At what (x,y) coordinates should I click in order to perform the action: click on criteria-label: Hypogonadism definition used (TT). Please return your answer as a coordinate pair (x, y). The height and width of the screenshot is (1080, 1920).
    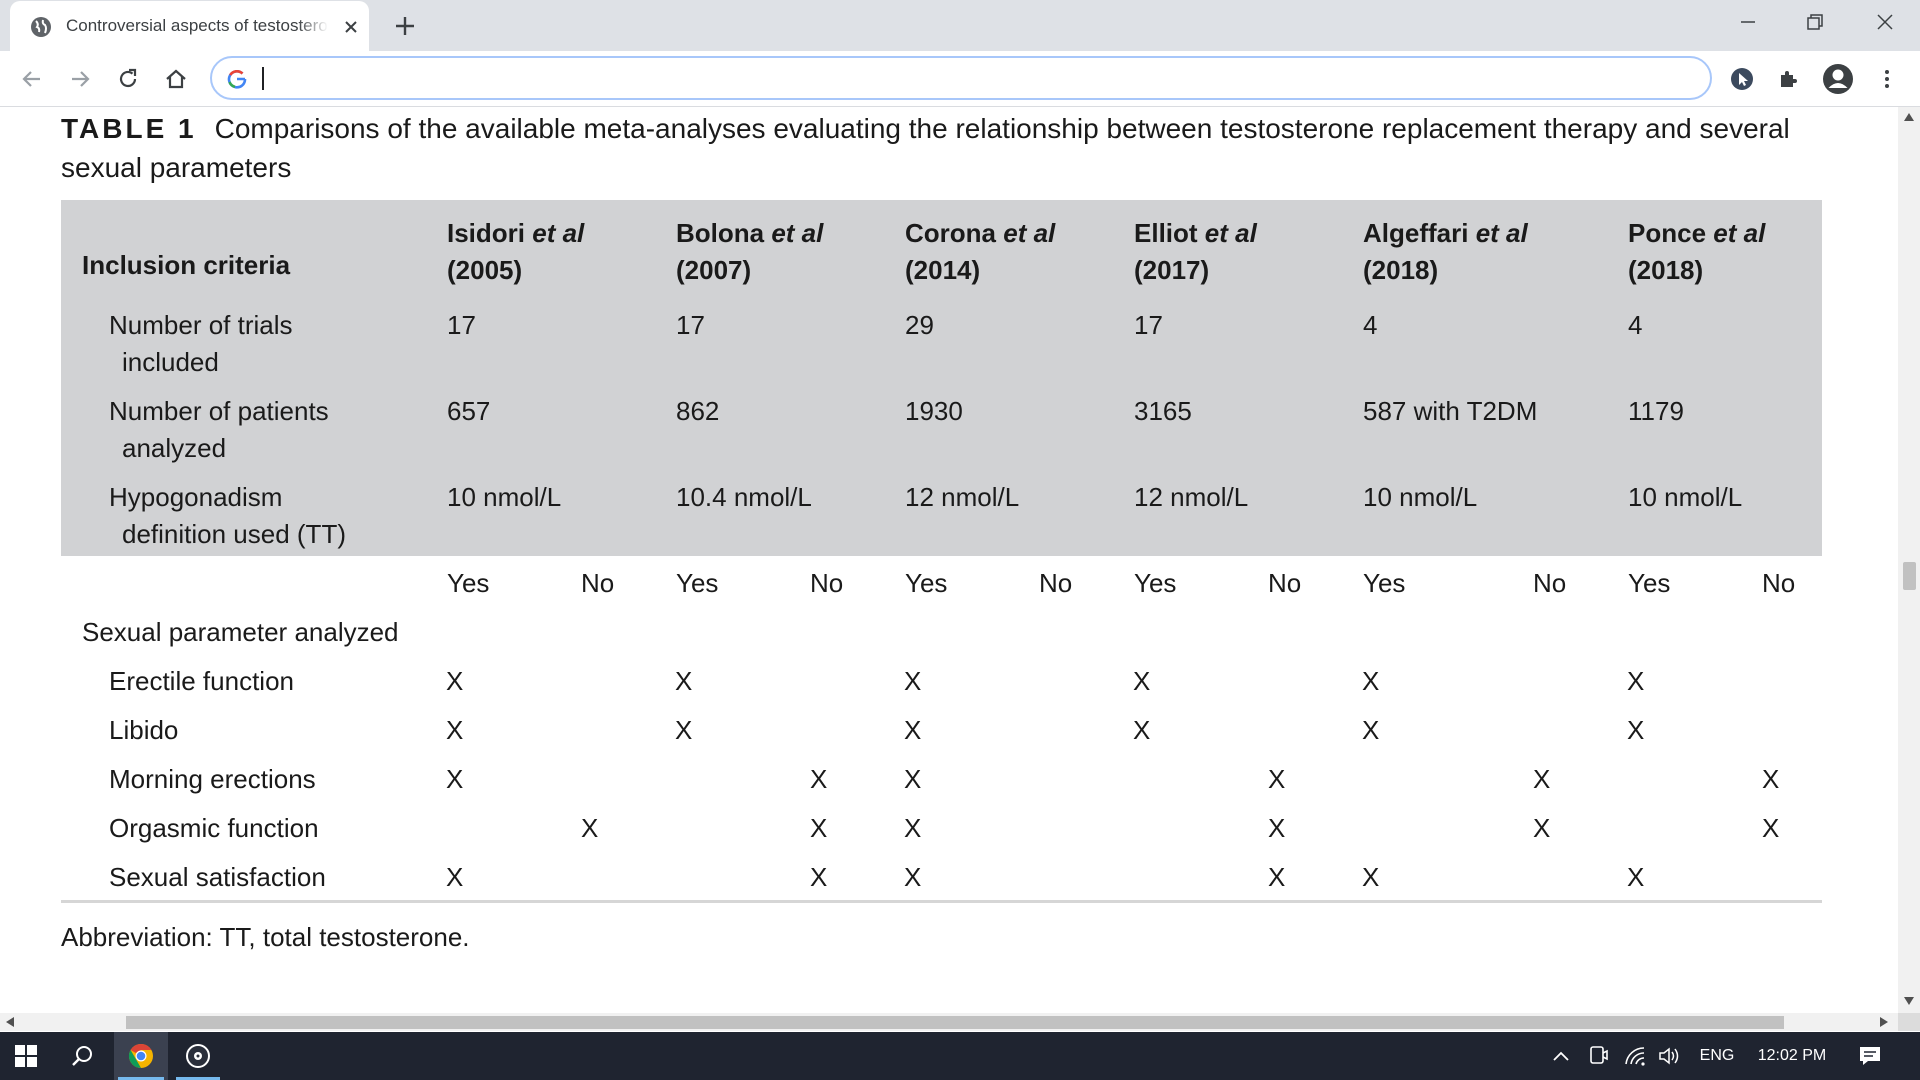
    Looking at the image, I should click on (227, 515).